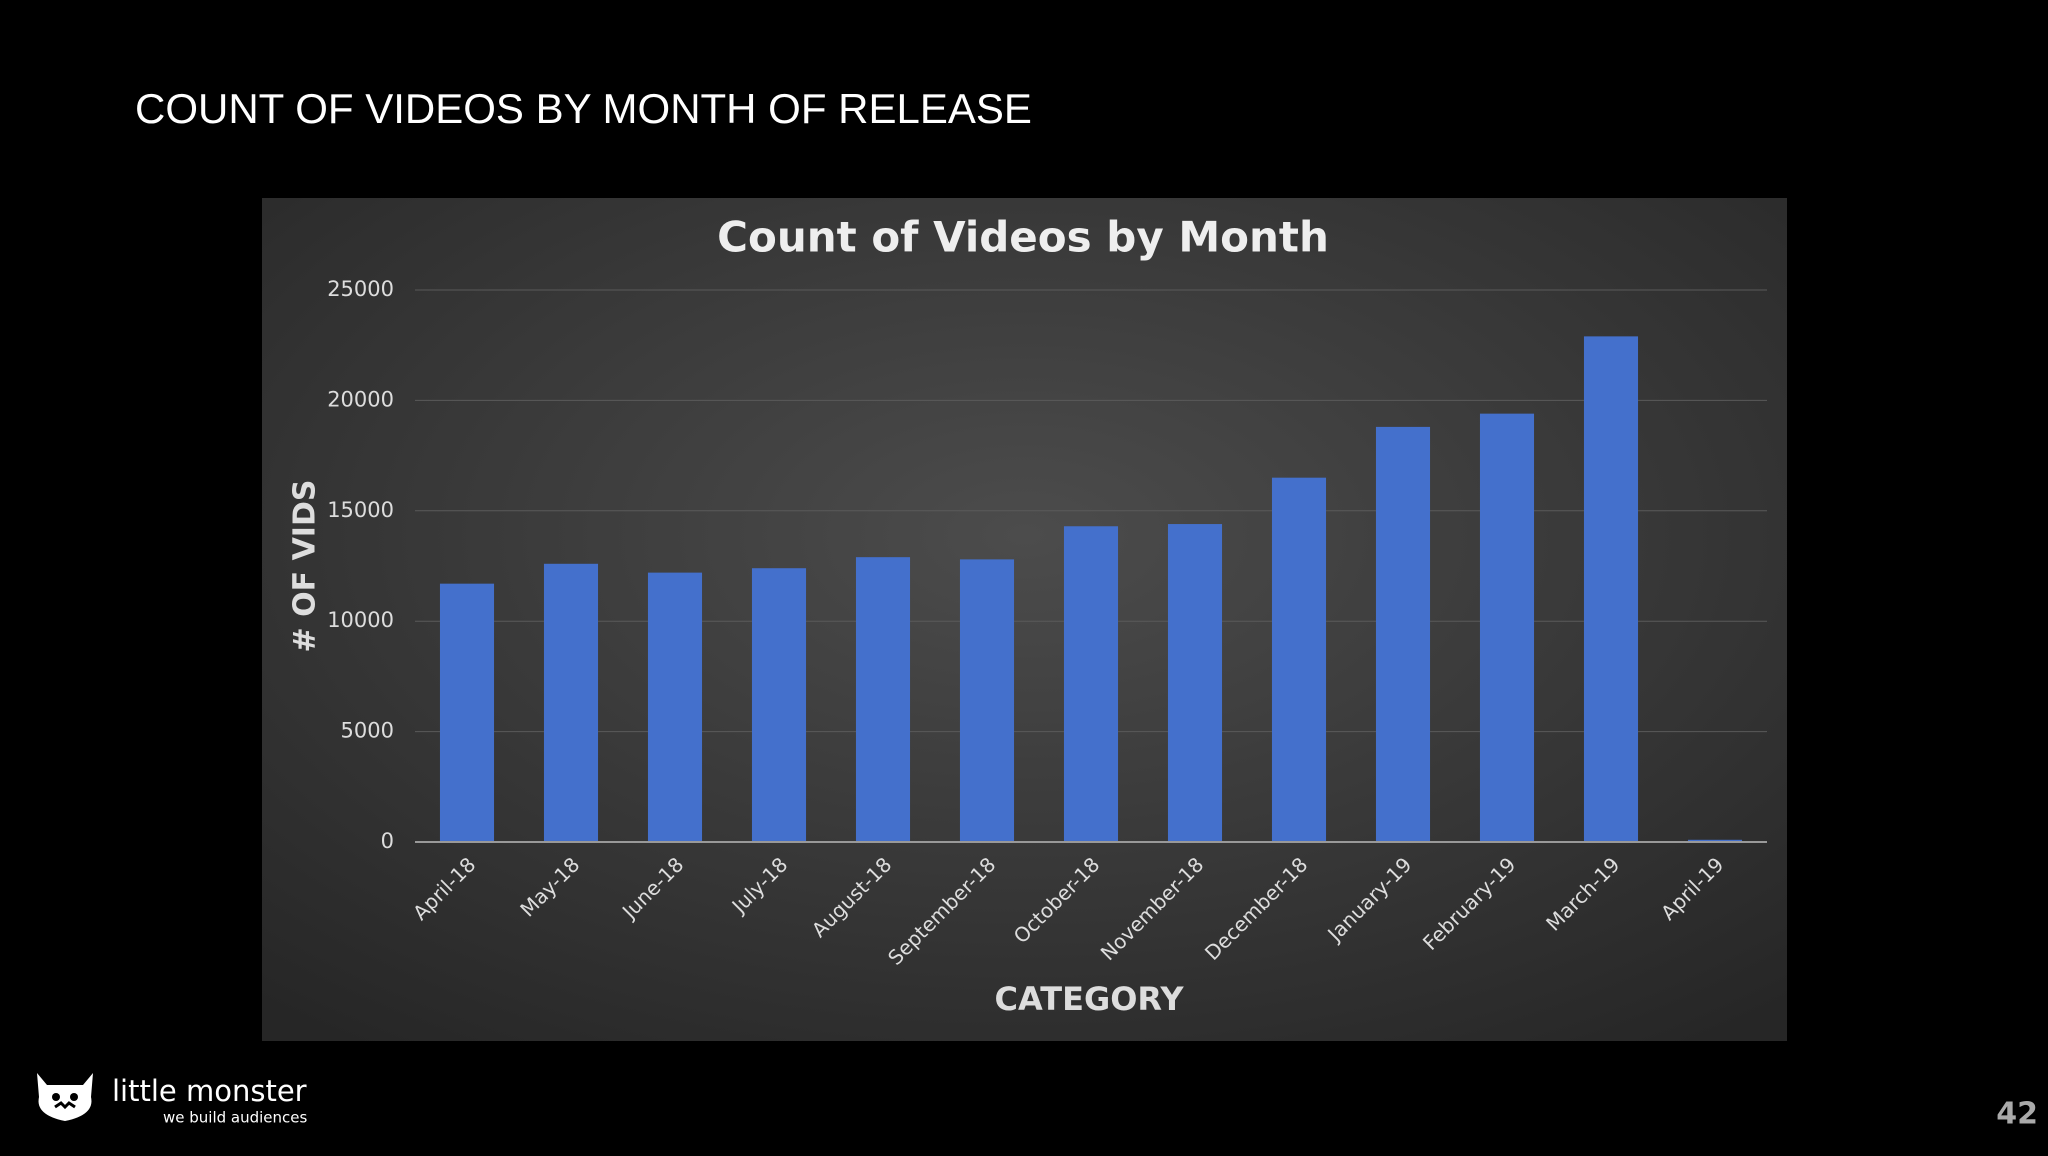  What do you see at coordinates (1023, 237) in the screenshot?
I see `chart-title: Count of Videos by Month` at bounding box center [1023, 237].